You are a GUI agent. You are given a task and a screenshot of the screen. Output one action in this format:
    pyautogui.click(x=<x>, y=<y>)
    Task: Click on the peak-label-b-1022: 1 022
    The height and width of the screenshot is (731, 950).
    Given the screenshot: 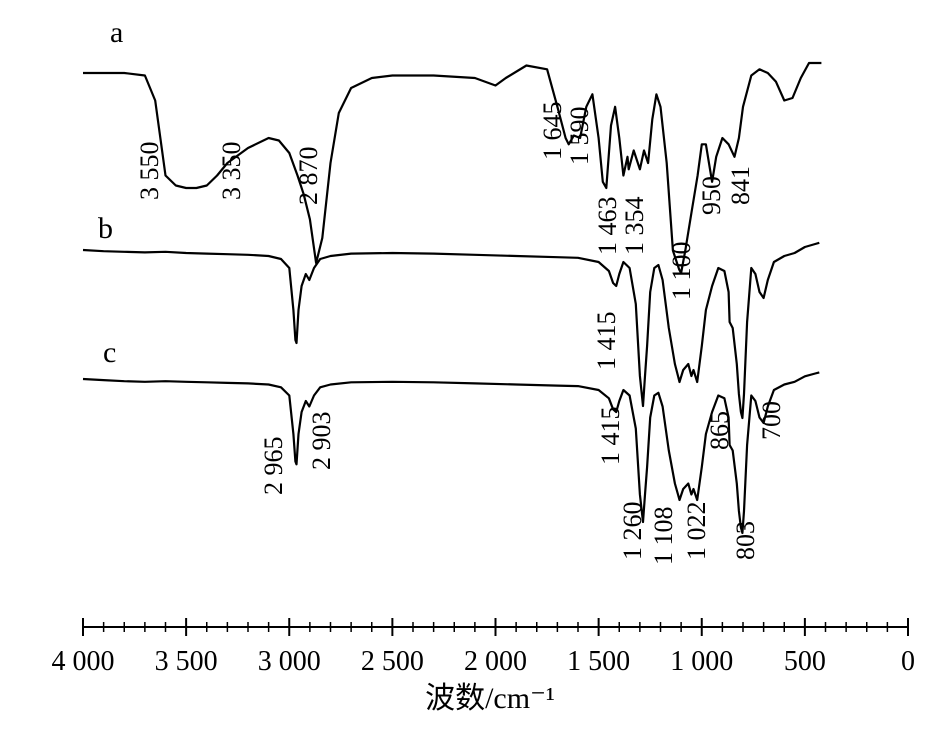 What is the action you would take?
    pyautogui.click(x=696, y=531)
    